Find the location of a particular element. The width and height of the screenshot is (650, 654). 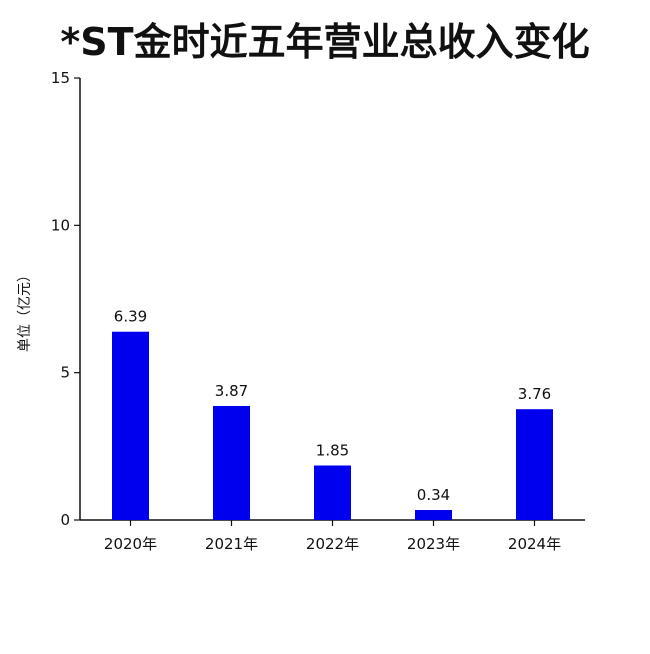

y-tick-label: 0 is located at coordinates (65, 520).